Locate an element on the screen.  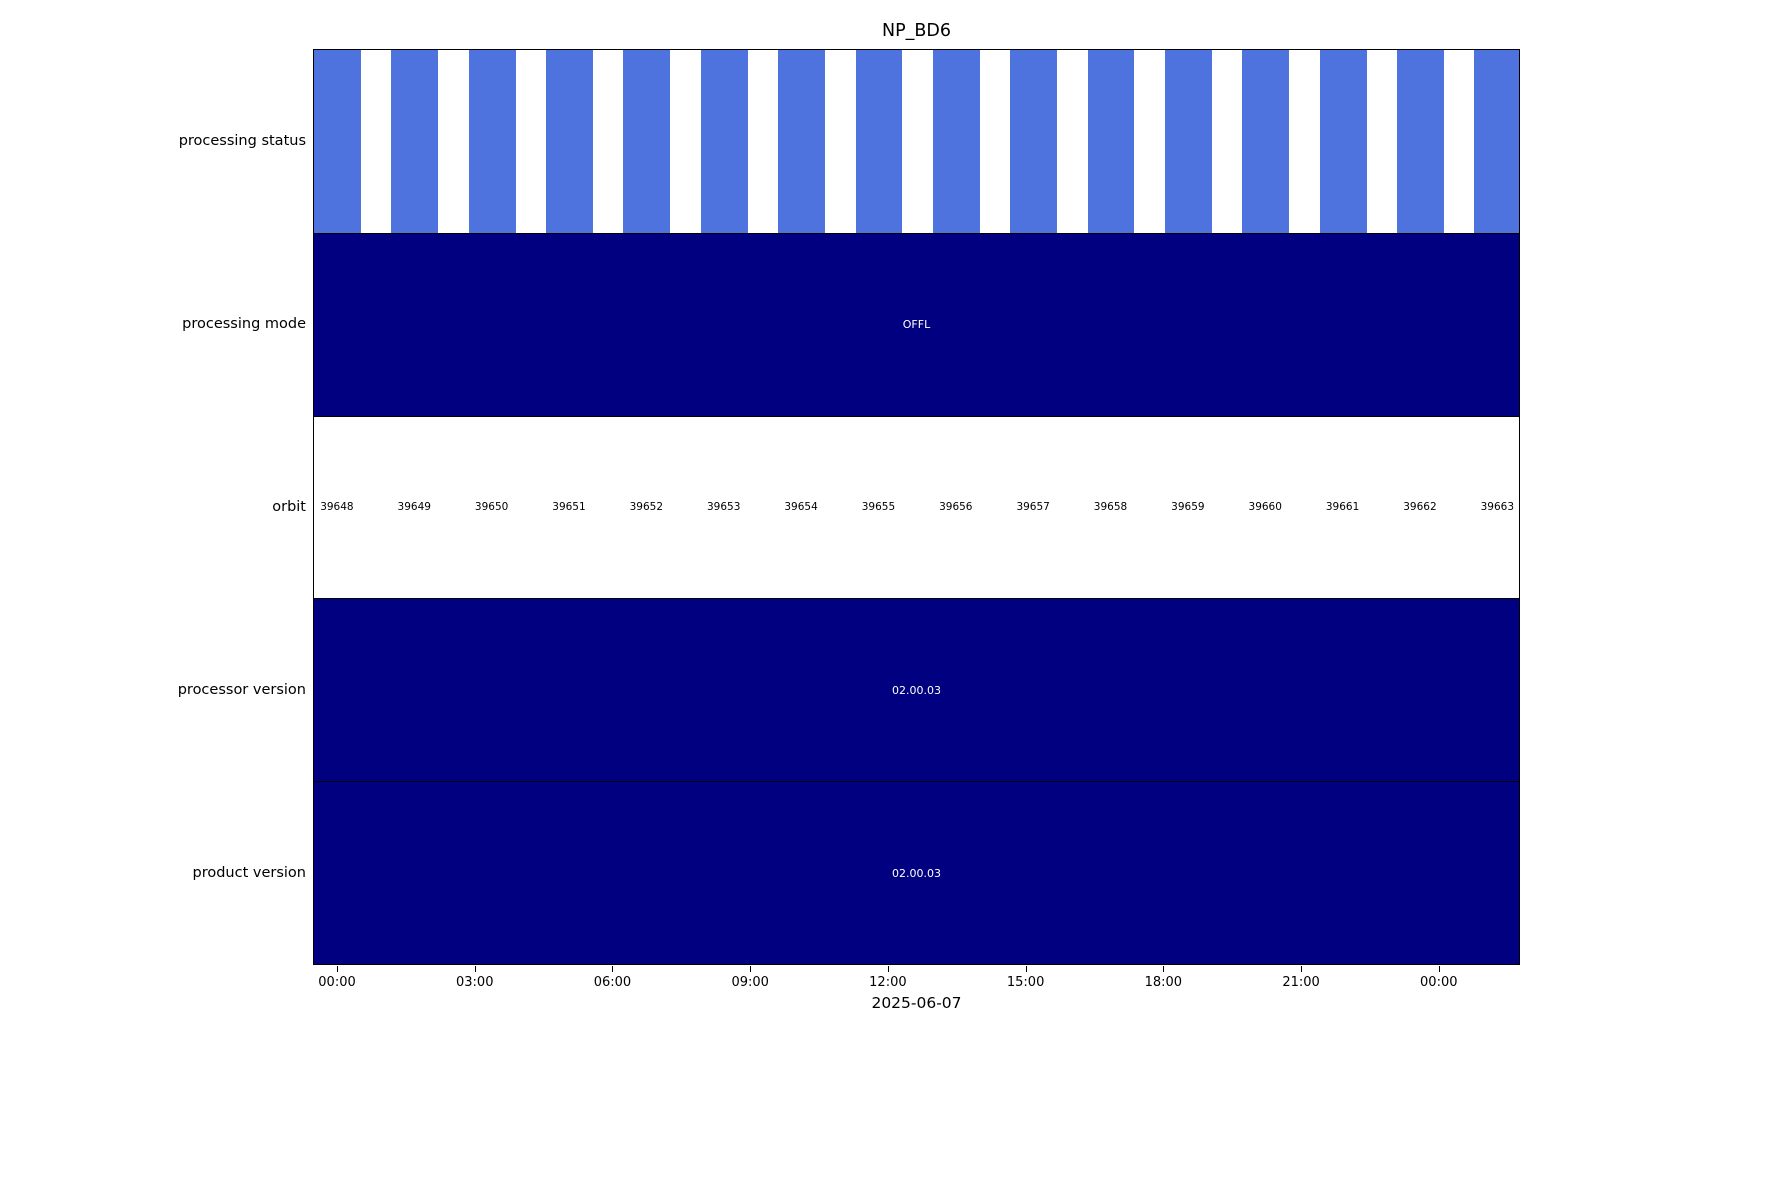
orbit-number: 39651 is located at coordinates (569, 507).